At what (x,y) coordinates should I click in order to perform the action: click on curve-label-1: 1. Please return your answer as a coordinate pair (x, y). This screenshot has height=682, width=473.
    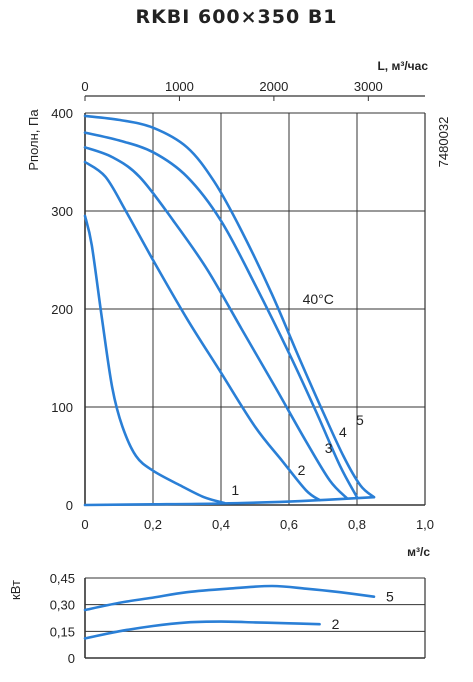
    Looking at the image, I should click on (235, 490).